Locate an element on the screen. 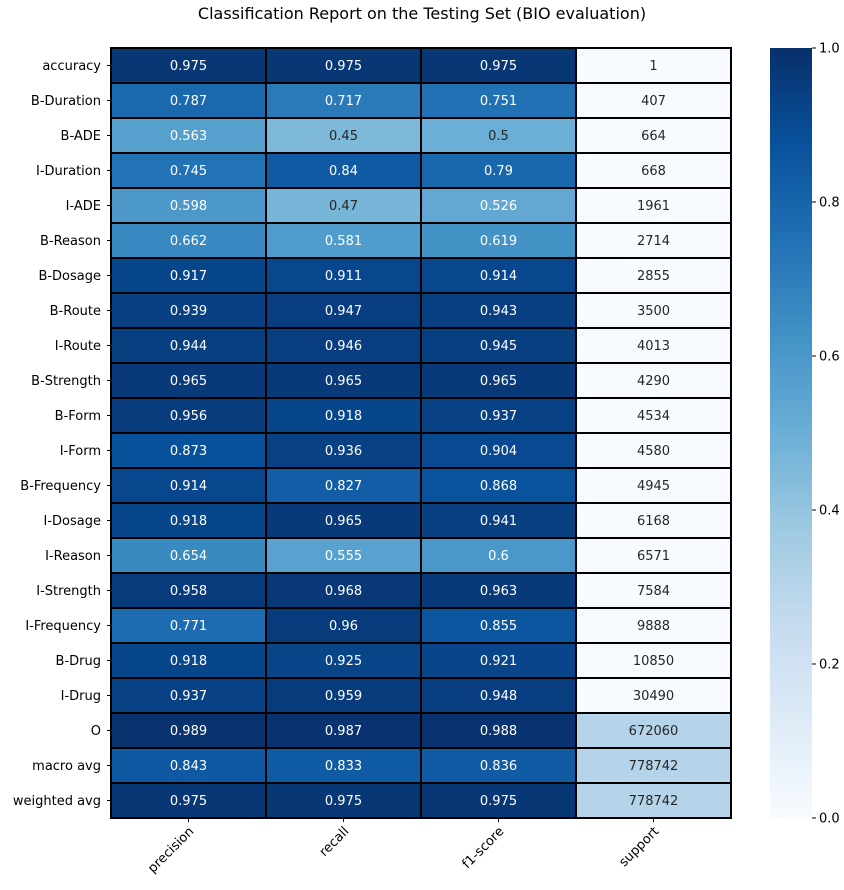 Image resolution: width=844 pixels, height=890 pixels. heatmap-cell-i-duration-recall is located at coordinates (343, 170).